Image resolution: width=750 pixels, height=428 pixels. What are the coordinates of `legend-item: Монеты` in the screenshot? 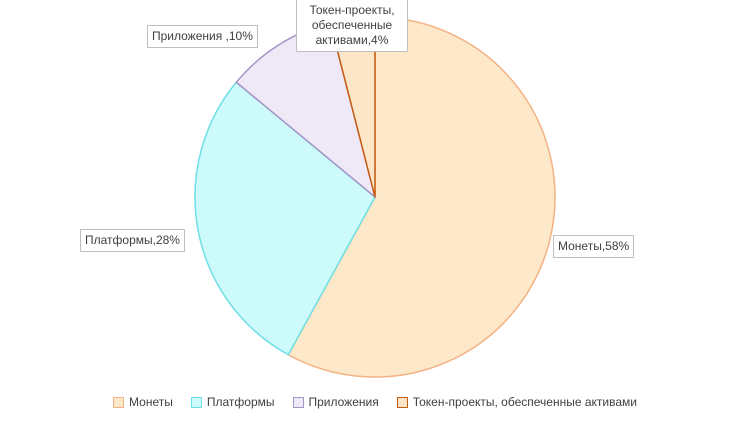 It's located at (143, 402).